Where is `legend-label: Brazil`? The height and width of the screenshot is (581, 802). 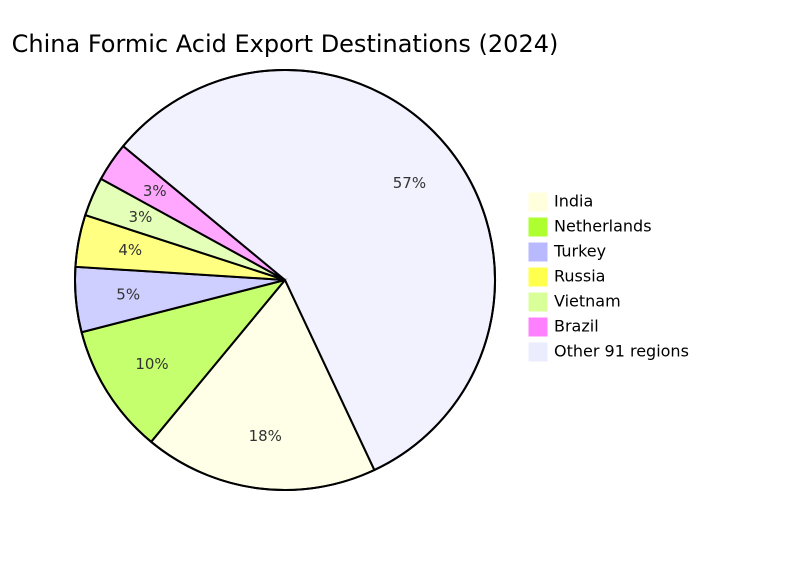 legend-label: Brazil is located at coordinates (576, 326).